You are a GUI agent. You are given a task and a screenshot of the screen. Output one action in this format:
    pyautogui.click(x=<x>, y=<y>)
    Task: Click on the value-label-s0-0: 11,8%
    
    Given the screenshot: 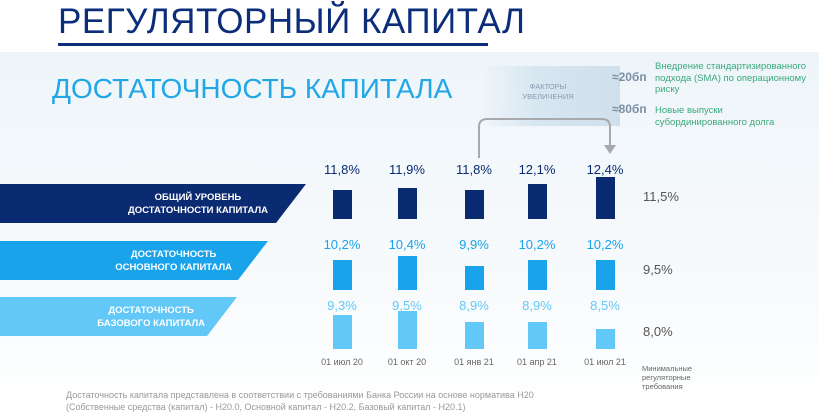 What is the action you would take?
    pyautogui.click(x=342, y=169)
    